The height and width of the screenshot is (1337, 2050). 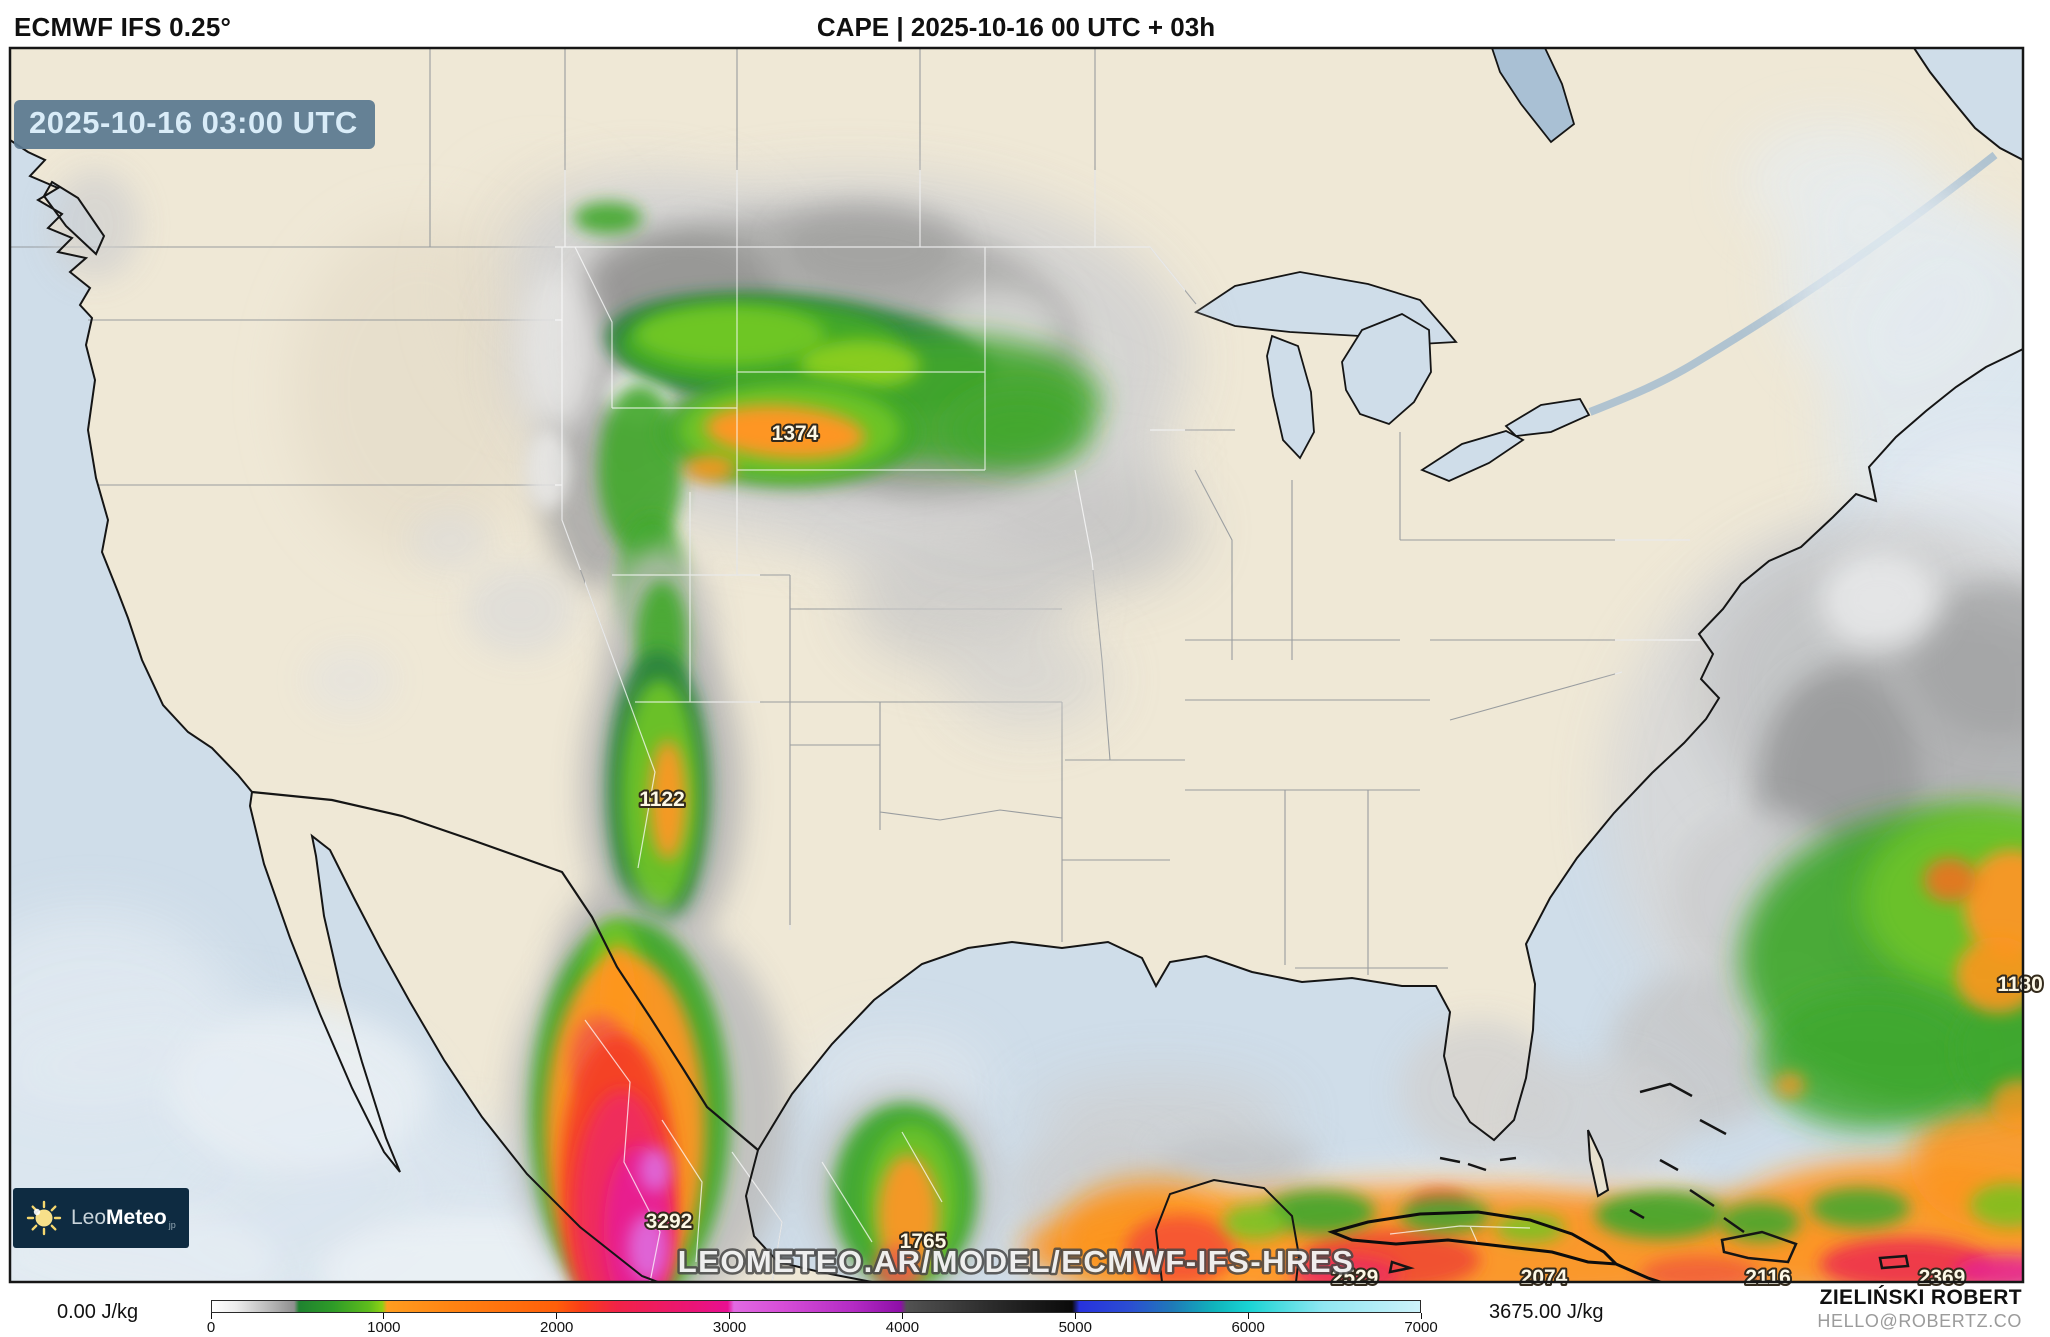 What do you see at coordinates (816, 1306) in the screenshot?
I see `colorbar-gradient` at bounding box center [816, 1306].